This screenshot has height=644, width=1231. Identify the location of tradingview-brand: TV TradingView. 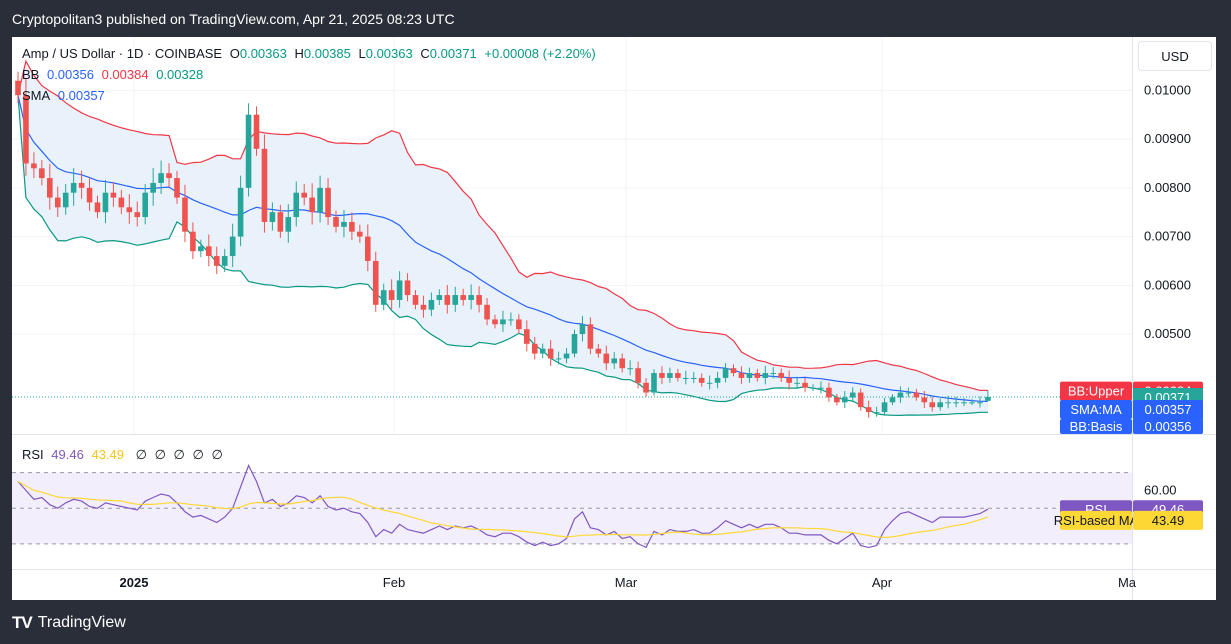
(69, 623).